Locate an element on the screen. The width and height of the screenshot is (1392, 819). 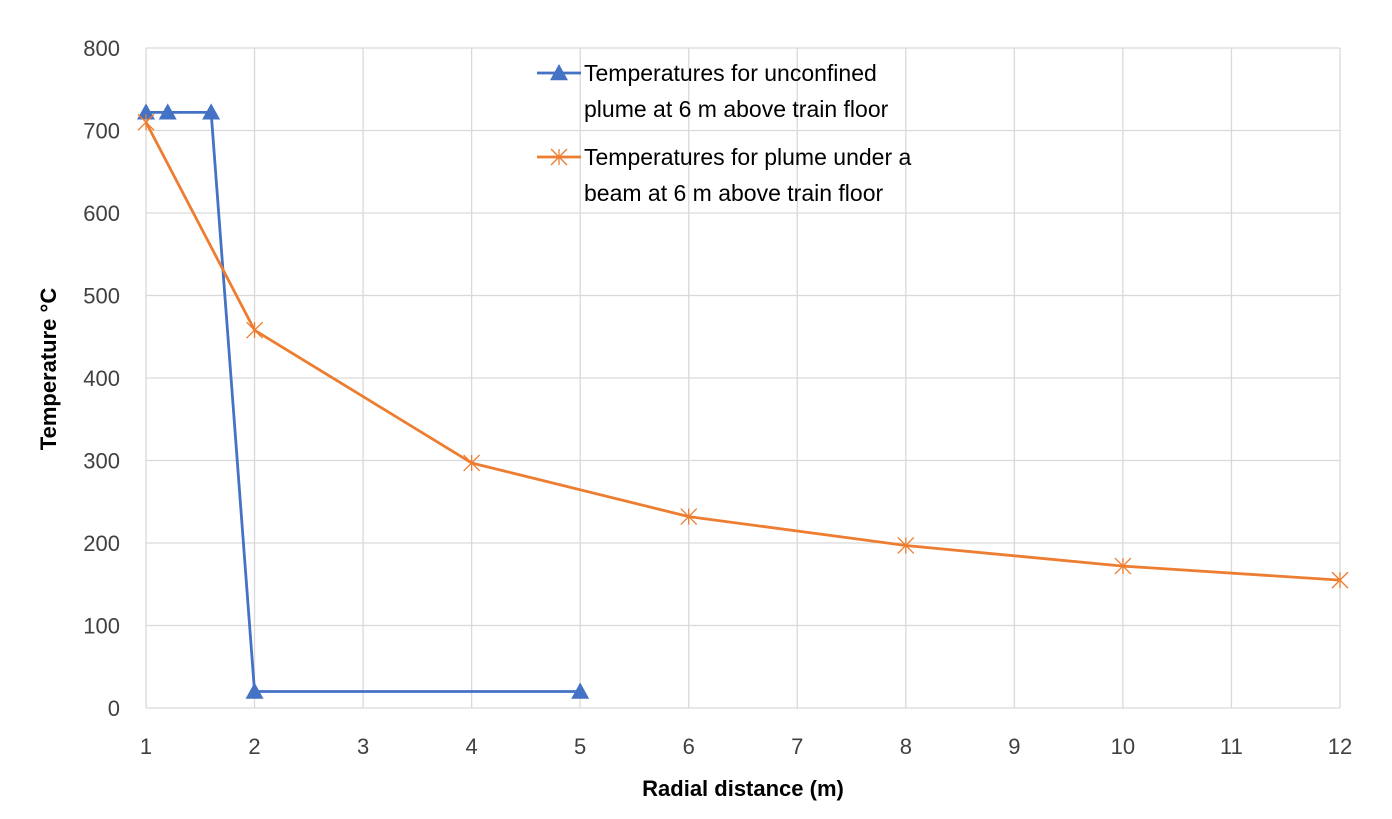
y-axis-title: Temperature °C is located at coordinates (48, 369).